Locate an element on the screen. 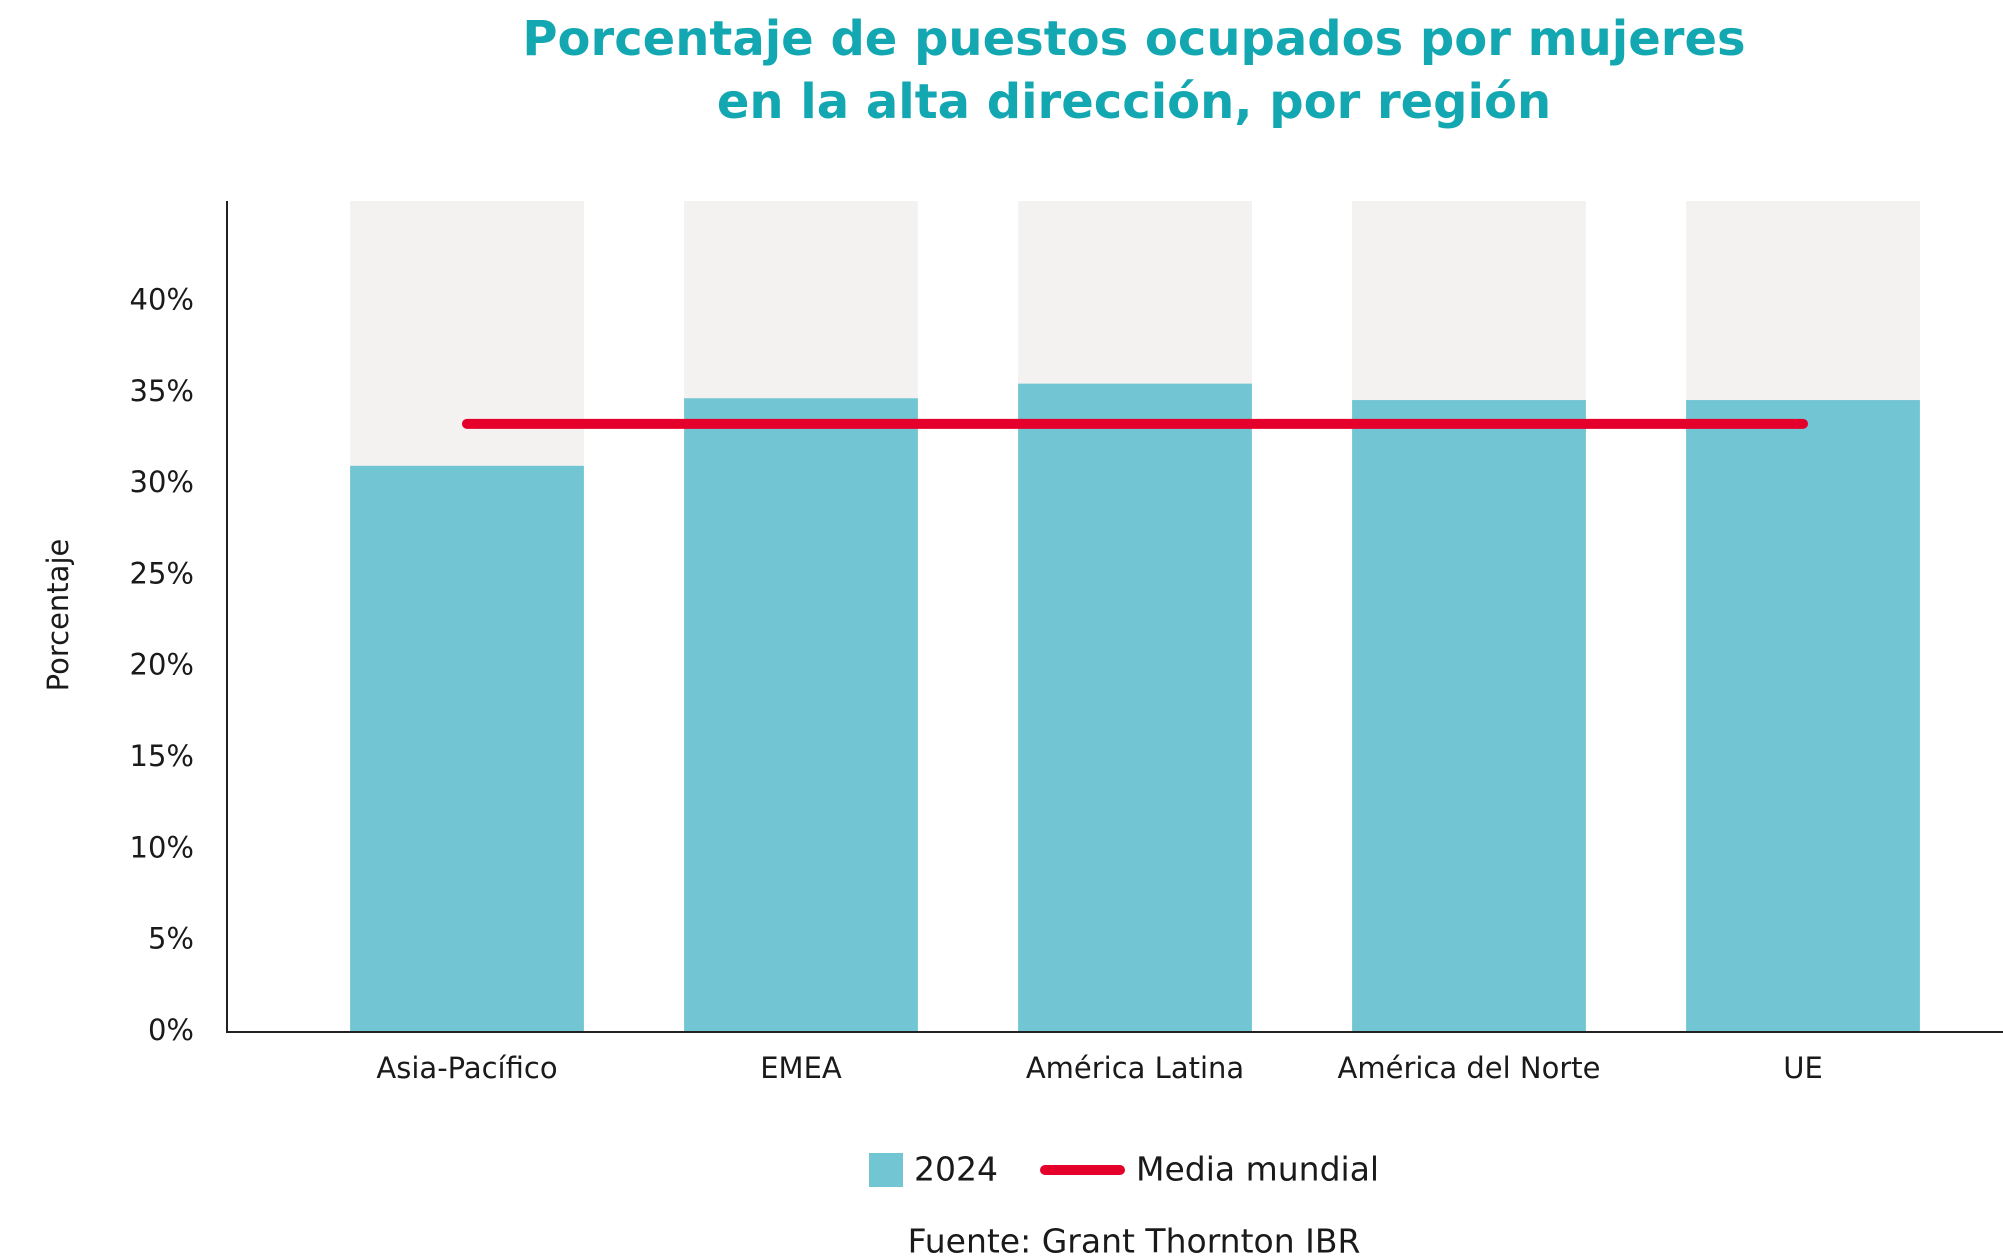 The height and width of the screenshot is (1258, 2003). y-tick-label: 20% is located at coordinates (162, 665).